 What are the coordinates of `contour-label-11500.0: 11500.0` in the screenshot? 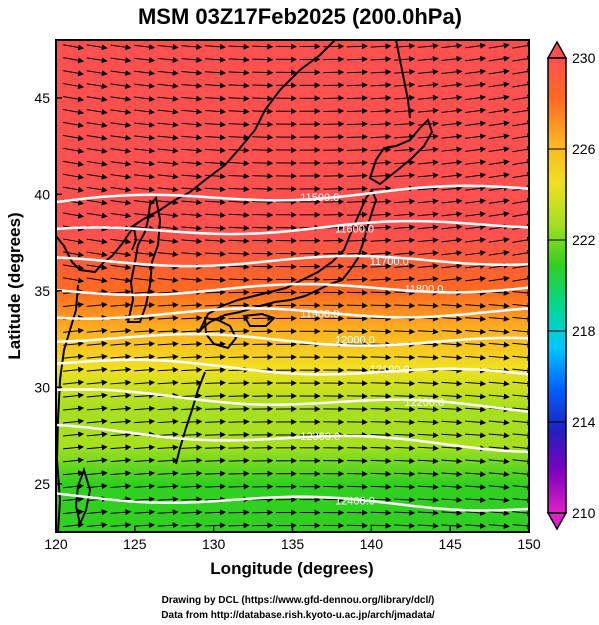 It's located at (319, 198).